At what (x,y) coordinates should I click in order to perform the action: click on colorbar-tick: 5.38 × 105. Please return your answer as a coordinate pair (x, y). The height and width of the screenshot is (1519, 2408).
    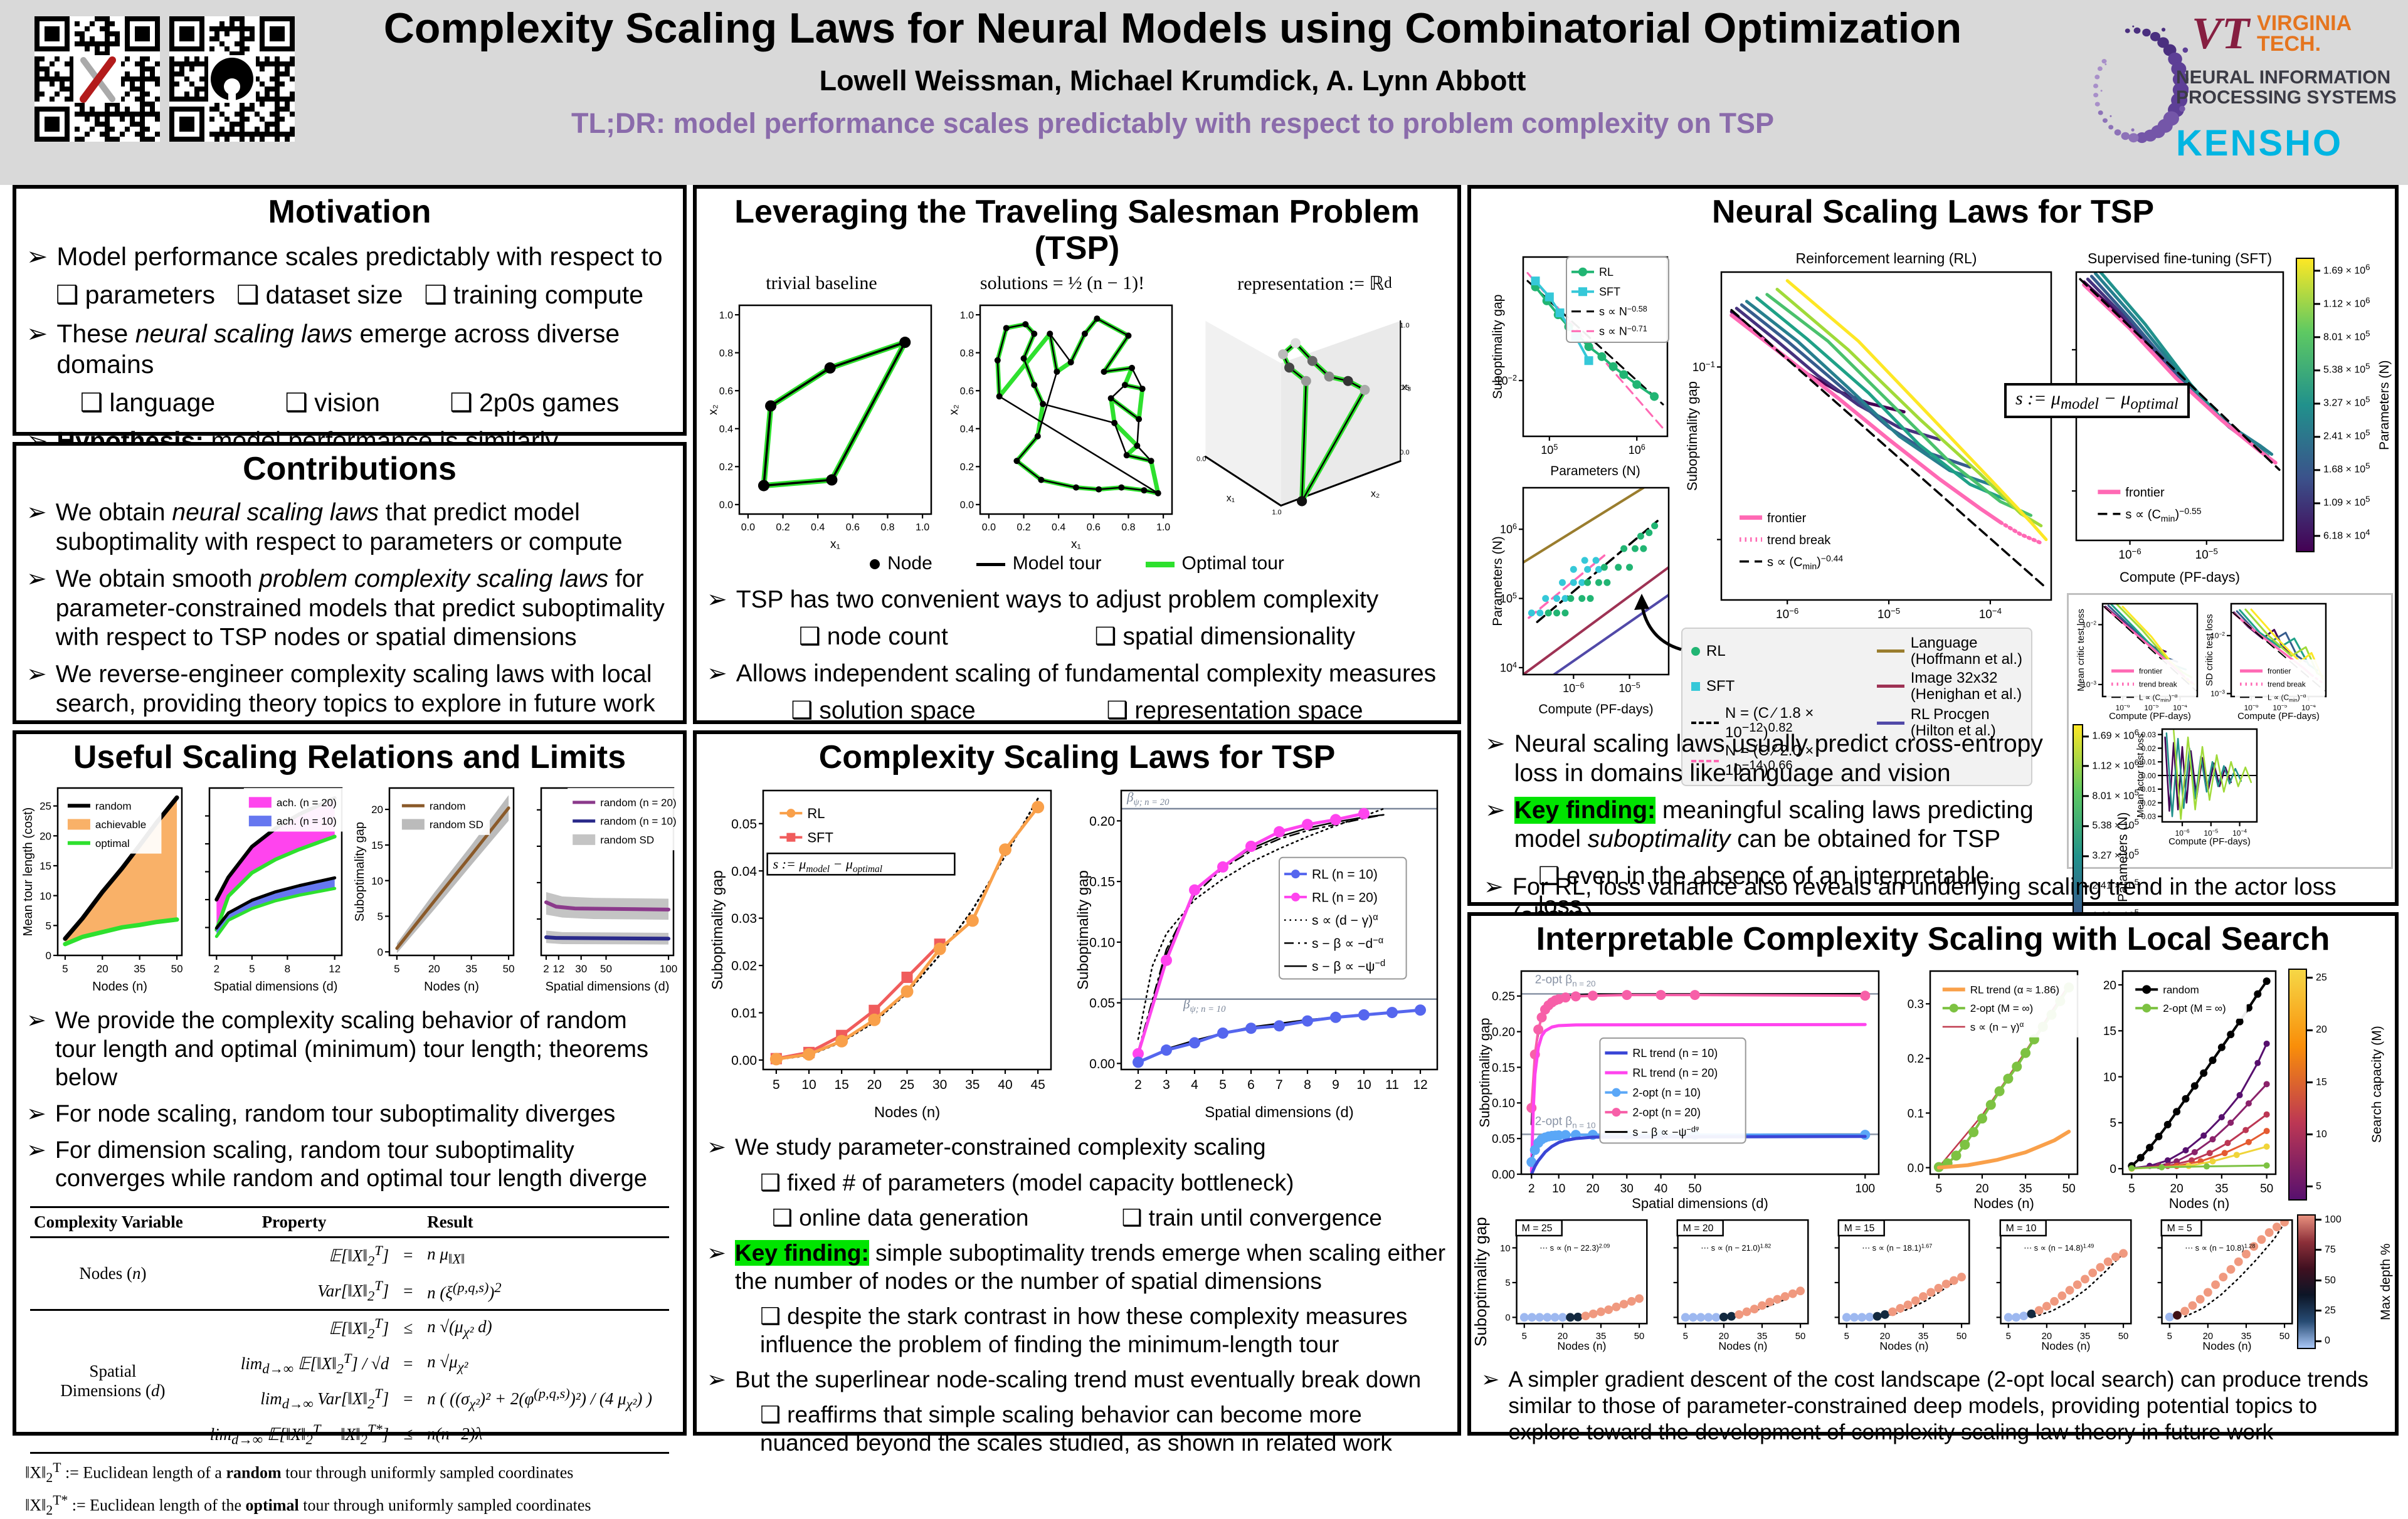
    Looking at the image, I should click on (2342, 369).